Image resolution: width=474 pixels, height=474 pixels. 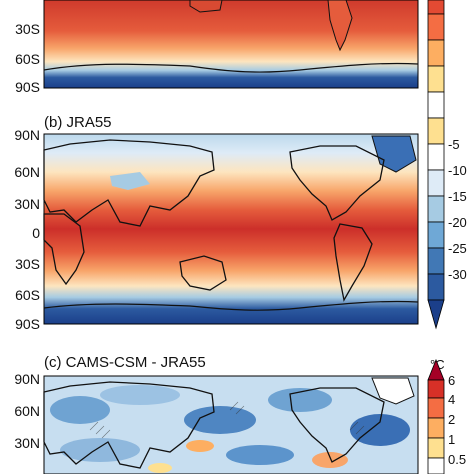 What do you see at coordinates (27, 379) in the screenshot?
I see `panel-c-lat-90n: 90N` at bounding box center [27, 379].